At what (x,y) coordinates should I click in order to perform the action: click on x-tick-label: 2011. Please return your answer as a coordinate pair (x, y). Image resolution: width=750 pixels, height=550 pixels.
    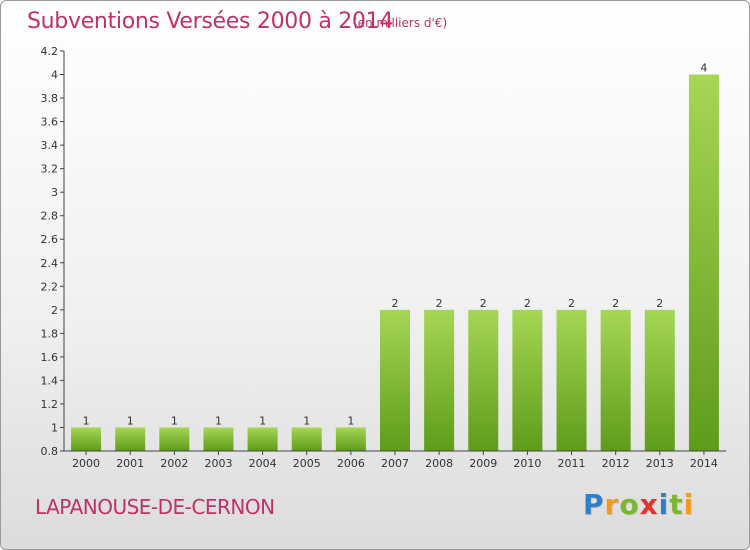
    Looking at the image, I should click on (572, 463).